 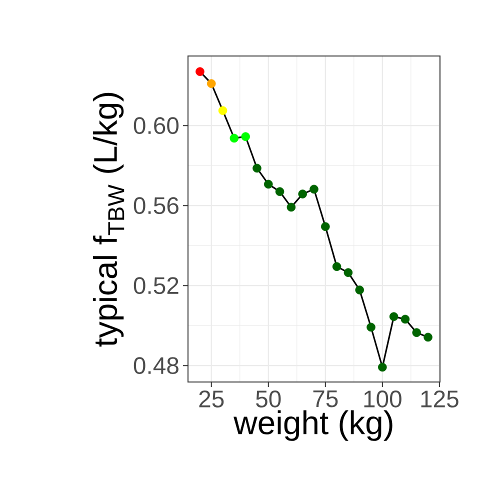 I want to click on y-tick-label: 0.60, so click(x=156, y=125).